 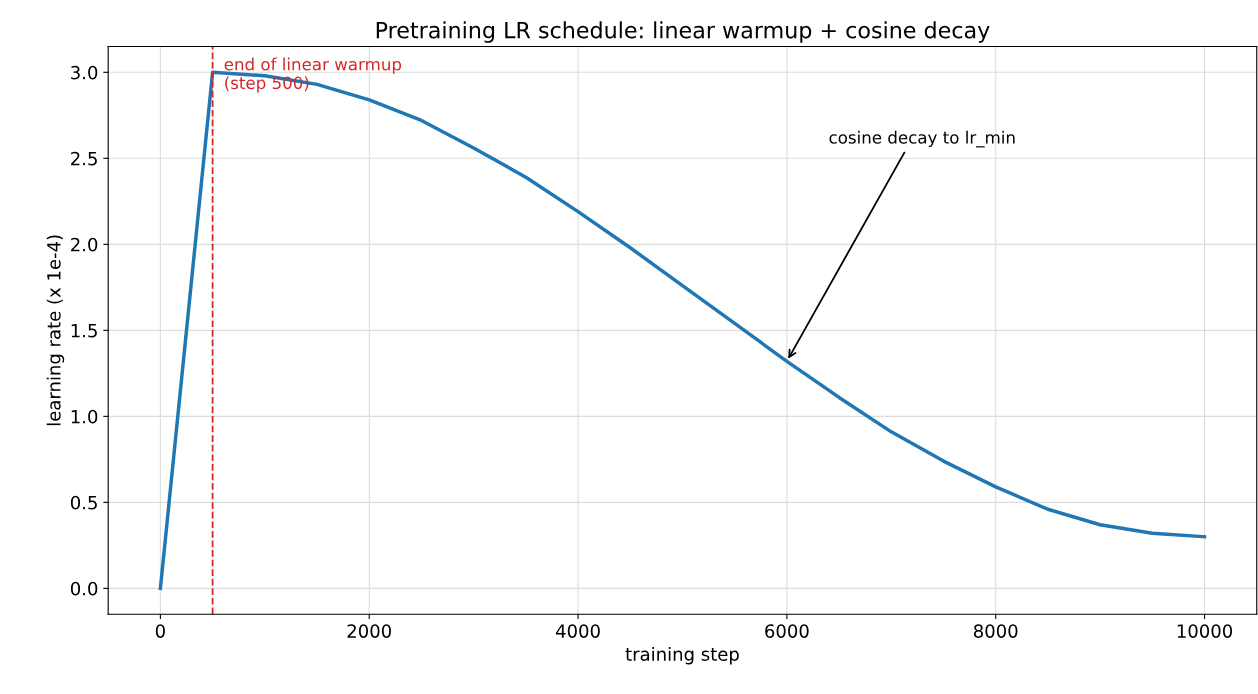 What do you see at coordinates (84, 72) in the screenshot?
I see `y-tick-label: 3.0` at bounding box center [84, 72].